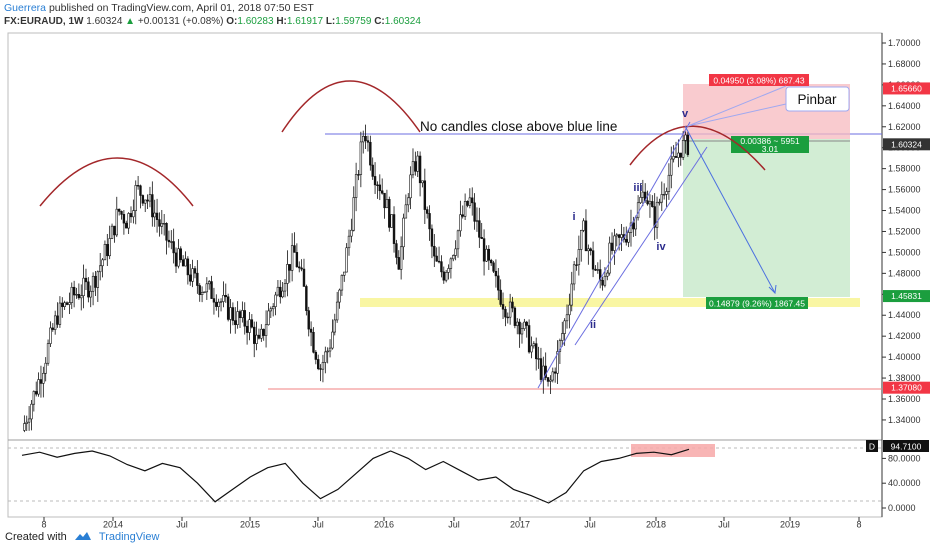 Image resolution: width=932 pixels, height=550 pixels. Describe the element at coordinates (766, 218) in the screenshot. I see `reward-zone` at that location.